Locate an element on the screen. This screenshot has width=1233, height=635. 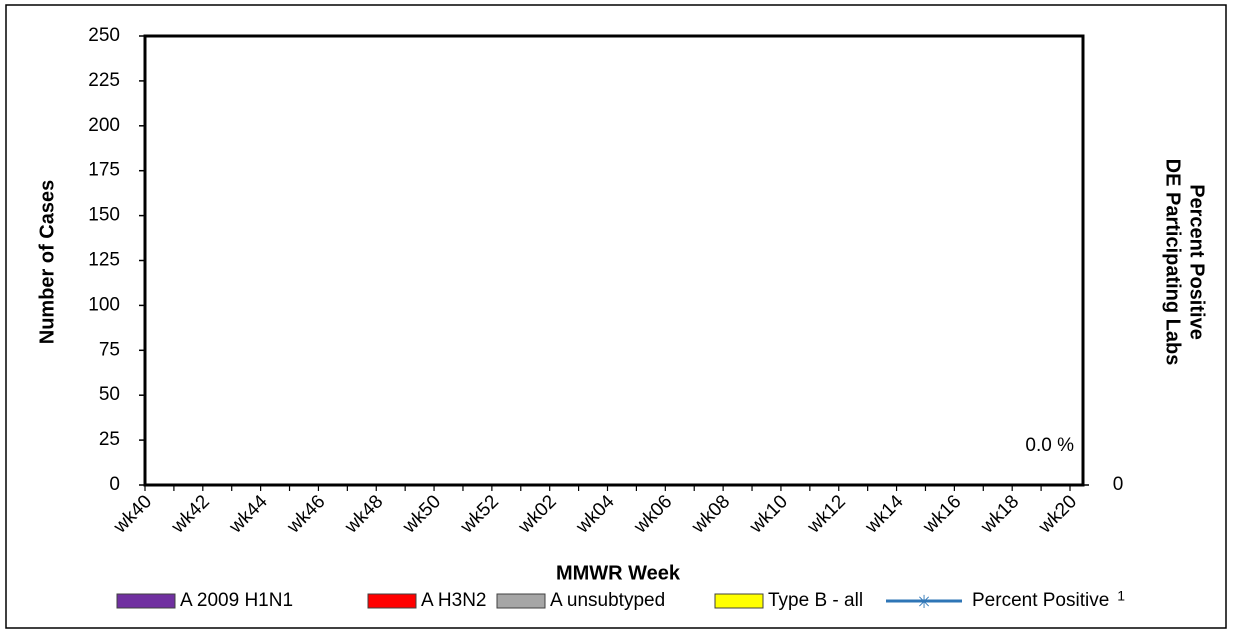
y-tick-label: 200 is located at coordinates (104, 125).